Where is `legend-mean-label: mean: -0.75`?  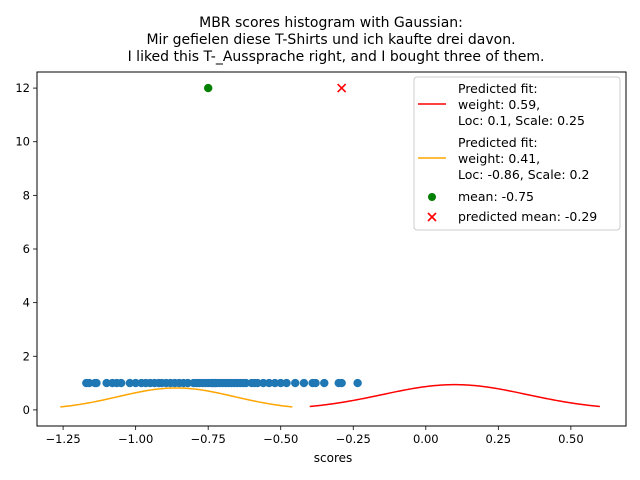 legend-mean-label: mean: -0.75 is located at coordinates (496, 196).